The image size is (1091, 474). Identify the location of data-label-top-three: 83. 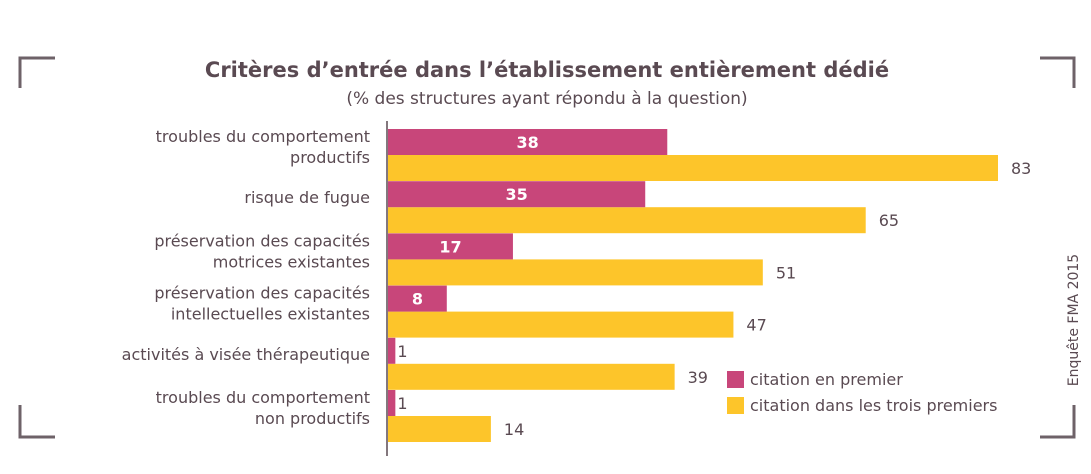
(1021, 168).